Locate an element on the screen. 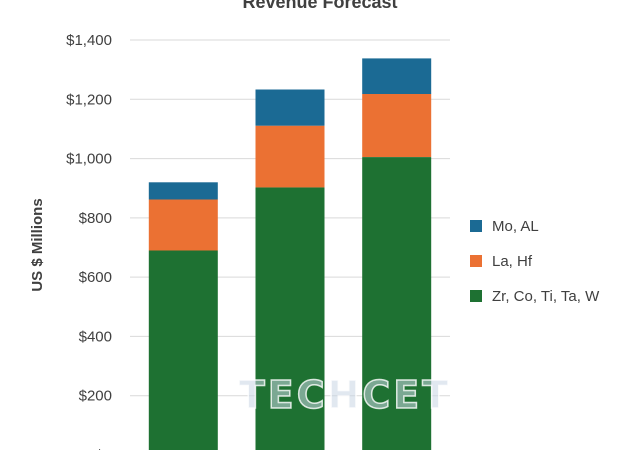  watermark-logo: TECHCET is located at coordinates (345, 395).